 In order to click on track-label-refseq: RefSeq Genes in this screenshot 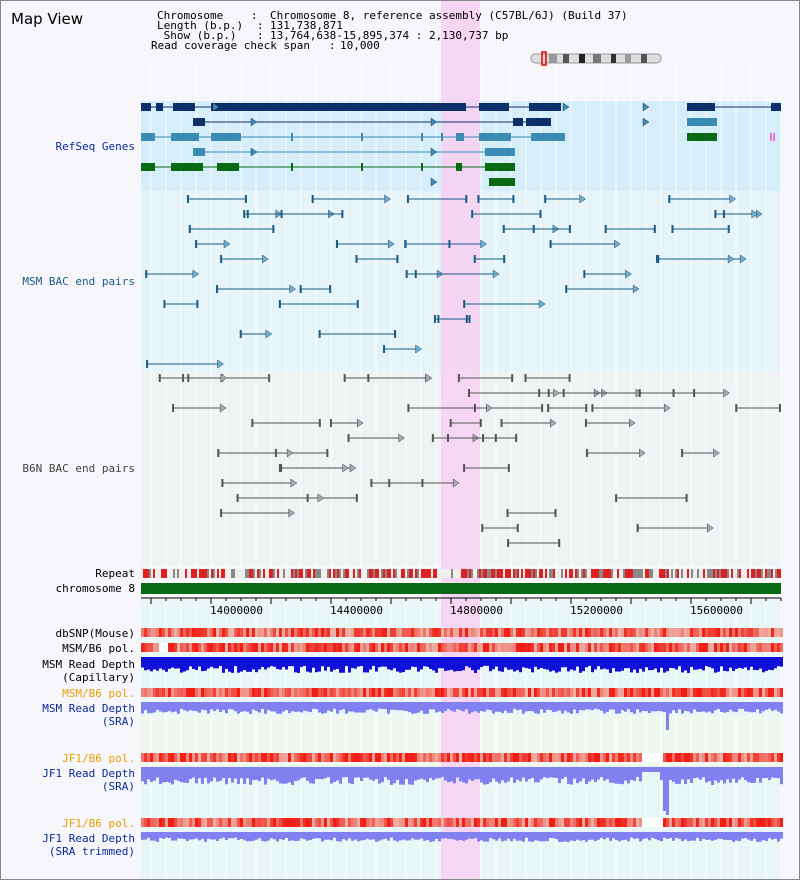, I will do `click(95, 146)`.